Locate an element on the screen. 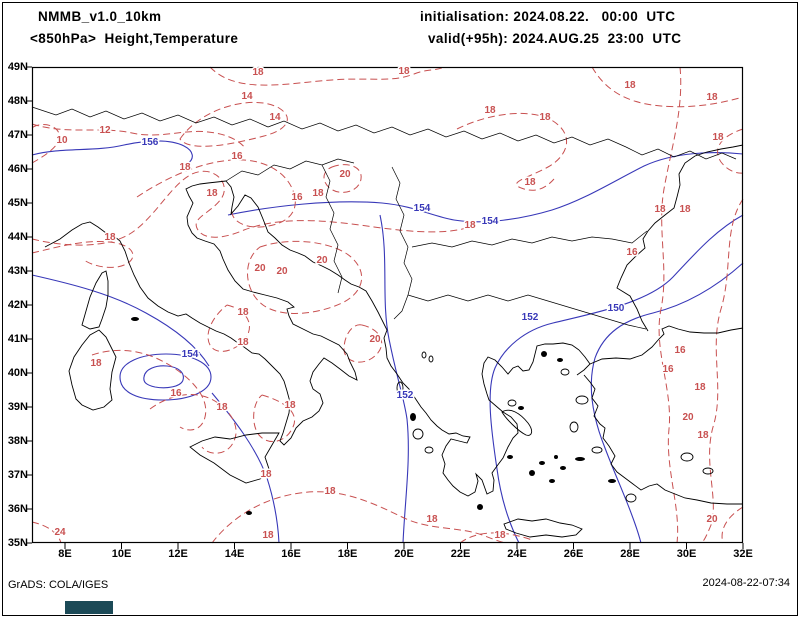 The image size is (800, 618). lat-axis-label: 40N is located at coordinates (17, 373).